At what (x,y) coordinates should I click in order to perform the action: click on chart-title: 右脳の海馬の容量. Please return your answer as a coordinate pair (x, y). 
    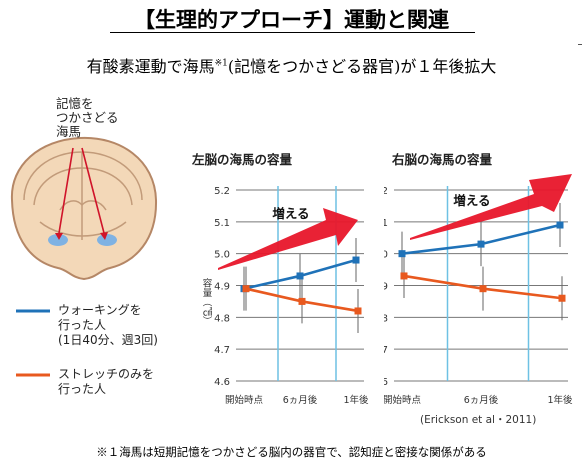
    Looking at the image, I should click on (442, 159).